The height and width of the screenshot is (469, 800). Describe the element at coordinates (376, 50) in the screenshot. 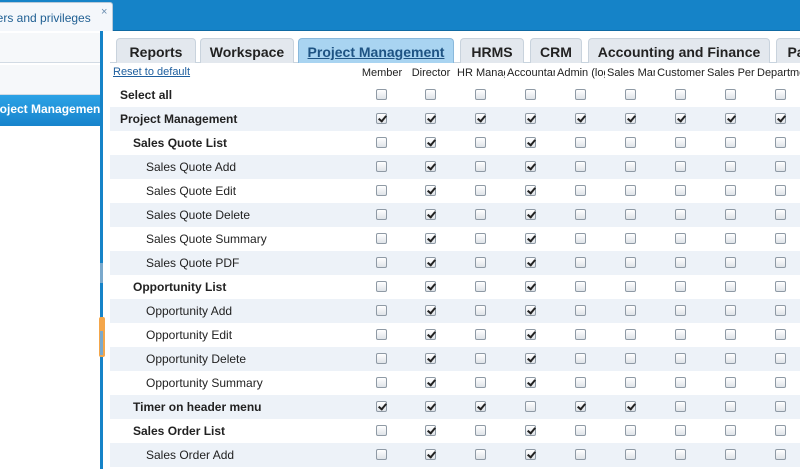

I see `tab-project-management: Project Management` at that location.